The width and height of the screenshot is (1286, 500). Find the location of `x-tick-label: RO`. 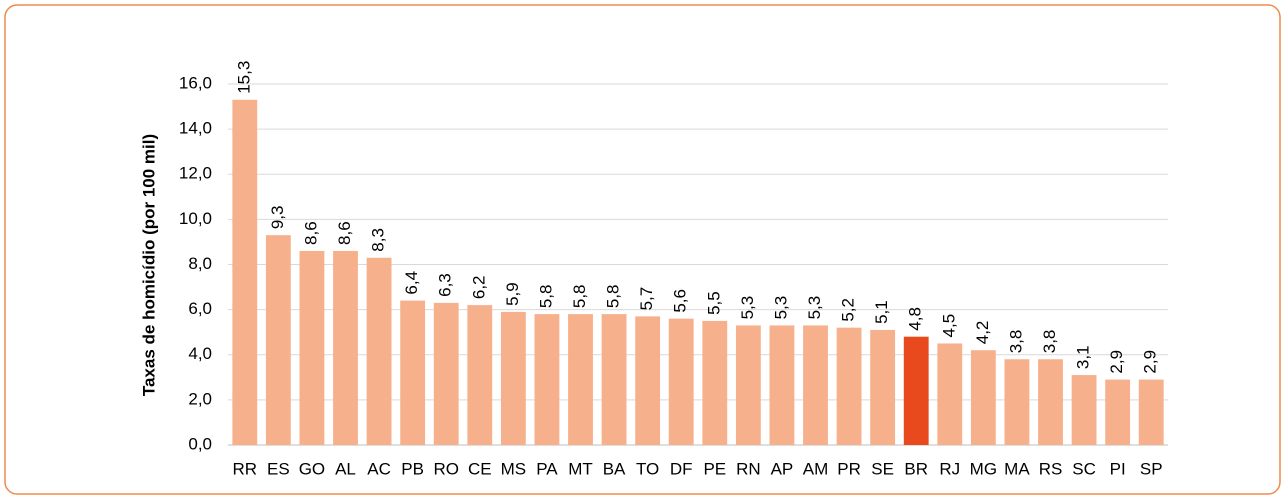

x-tick-label: RO is located at coordinates (446, 468).